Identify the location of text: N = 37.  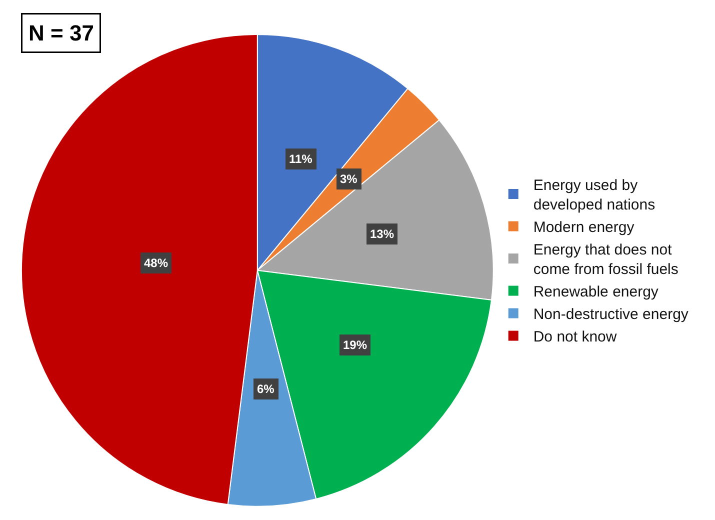
(61, 33).